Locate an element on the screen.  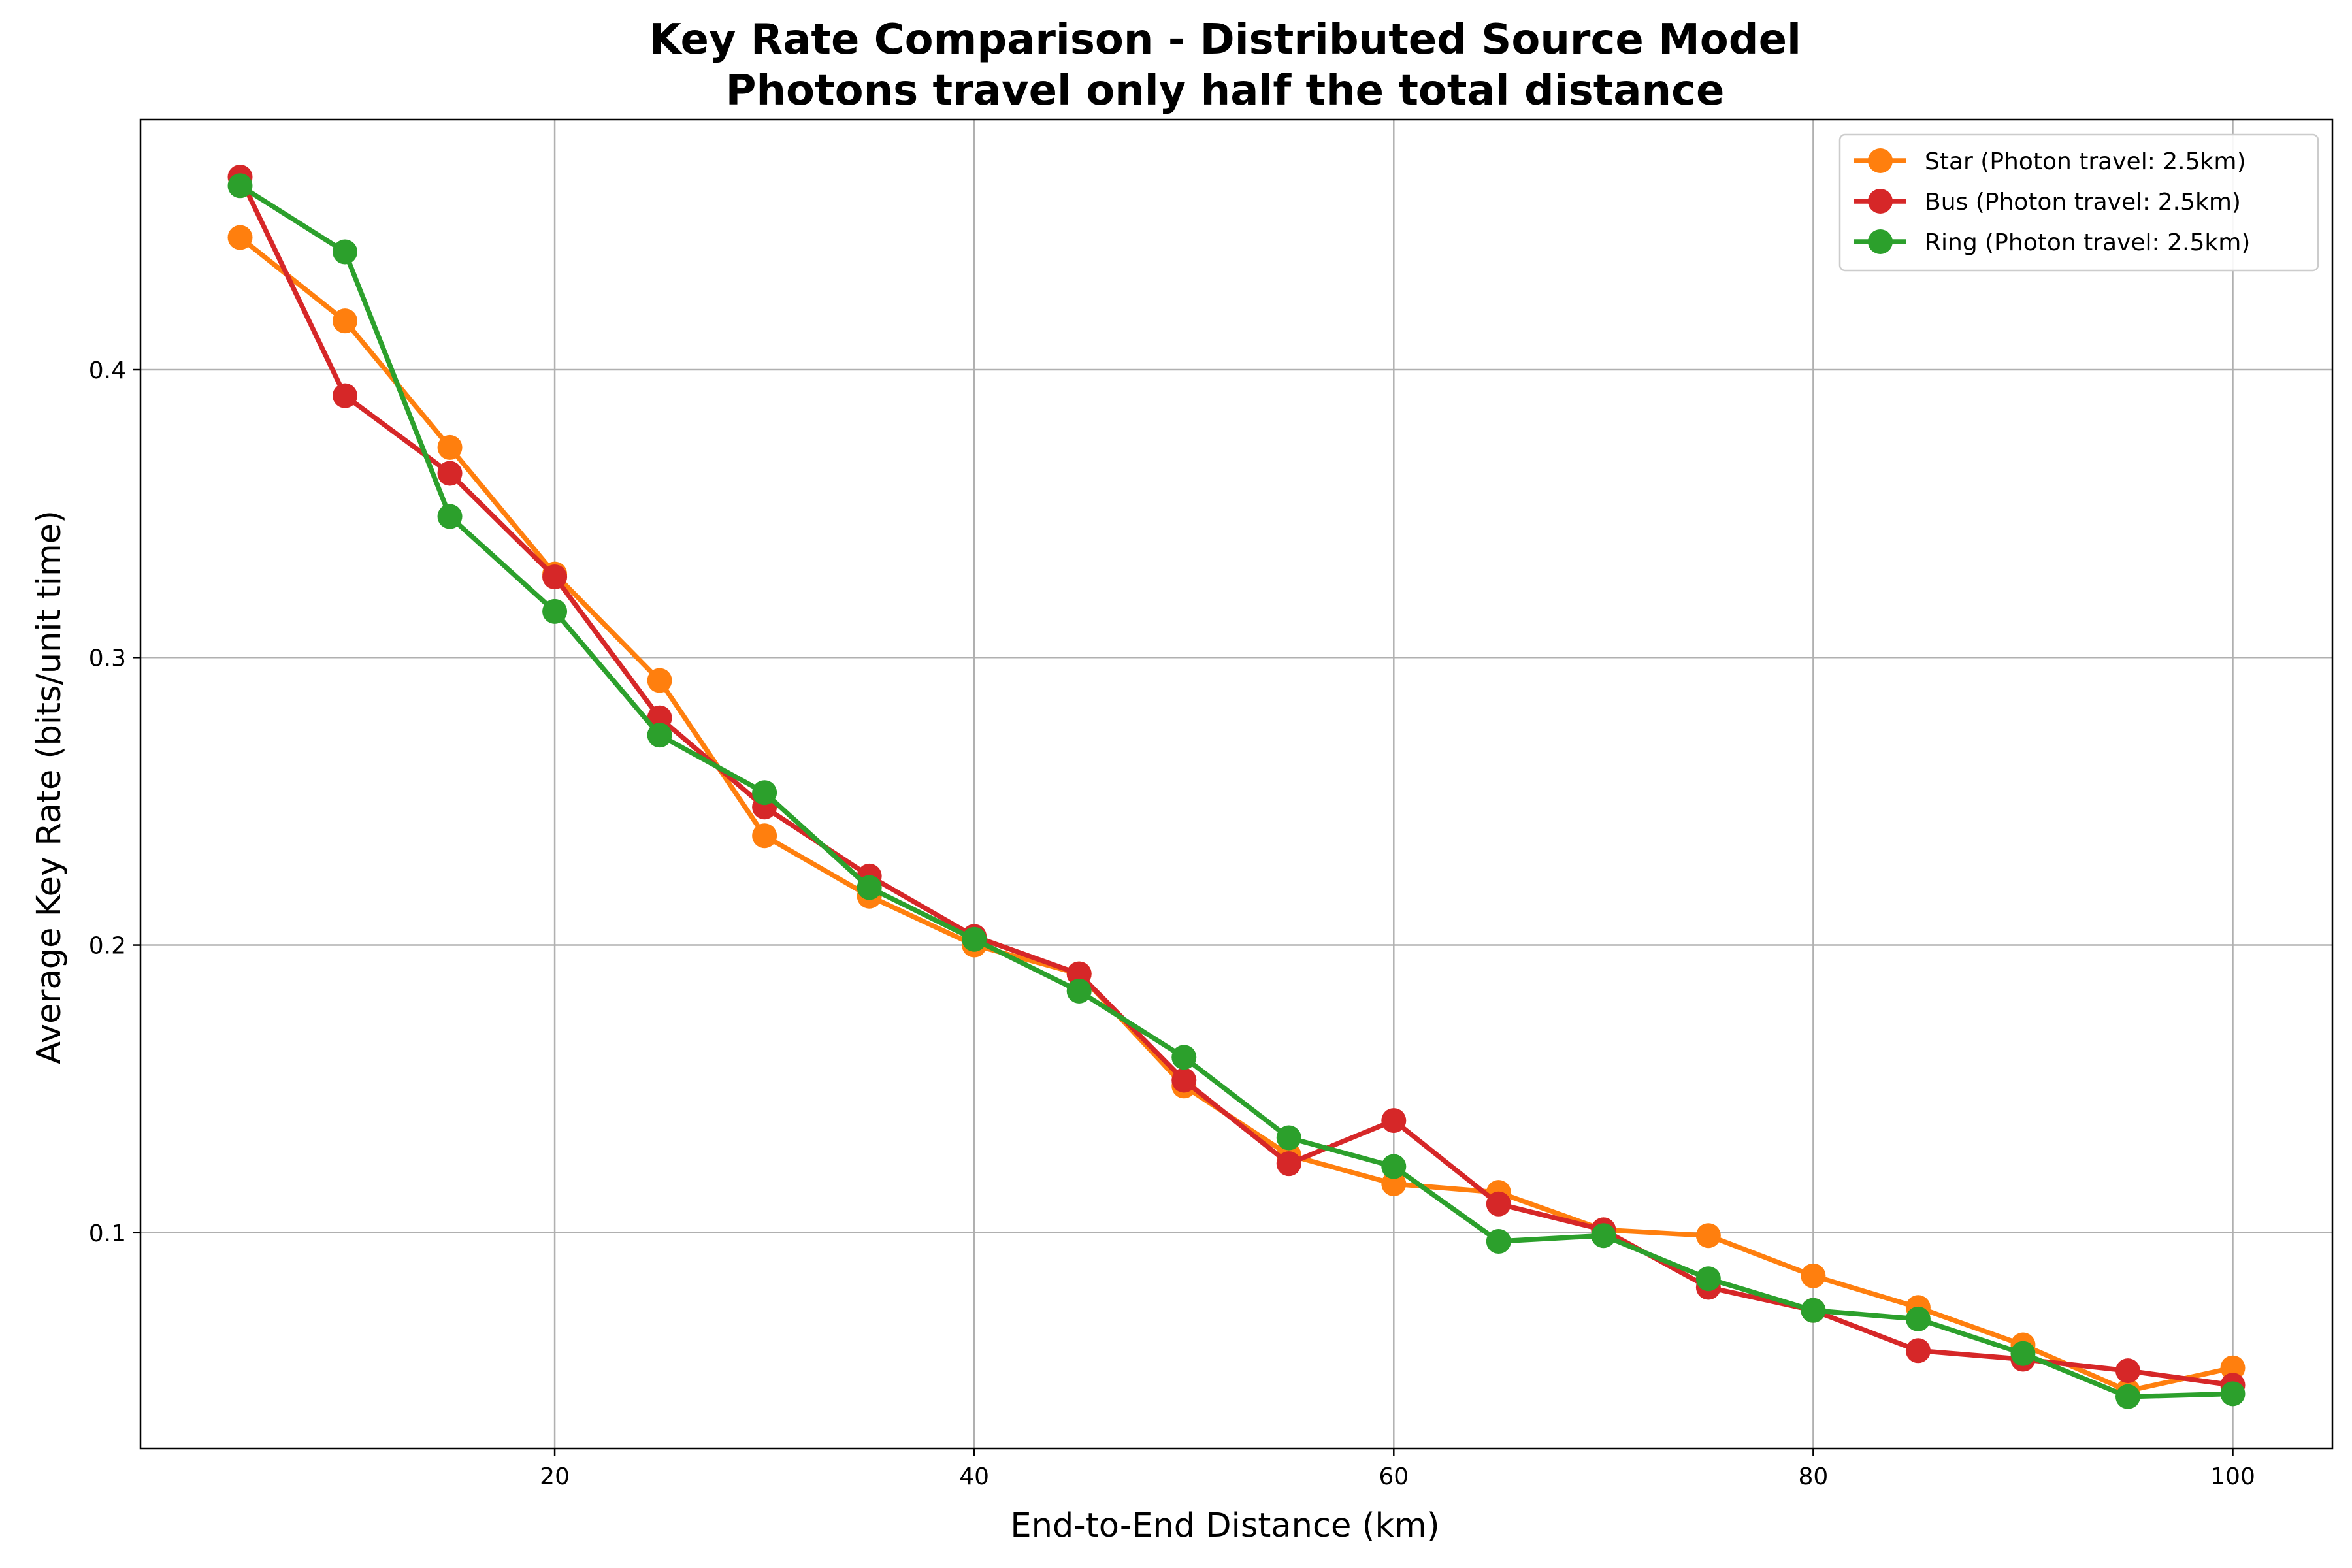
legend-label: Star (Photon travel: 2.5km) is located at coordinates (2085, 161).